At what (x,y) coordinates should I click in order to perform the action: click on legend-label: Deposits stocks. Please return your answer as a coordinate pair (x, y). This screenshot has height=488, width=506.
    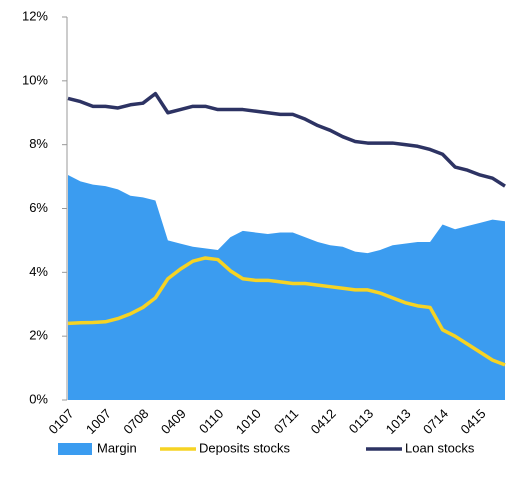
    Looking at the image, I should click on (245, 447).